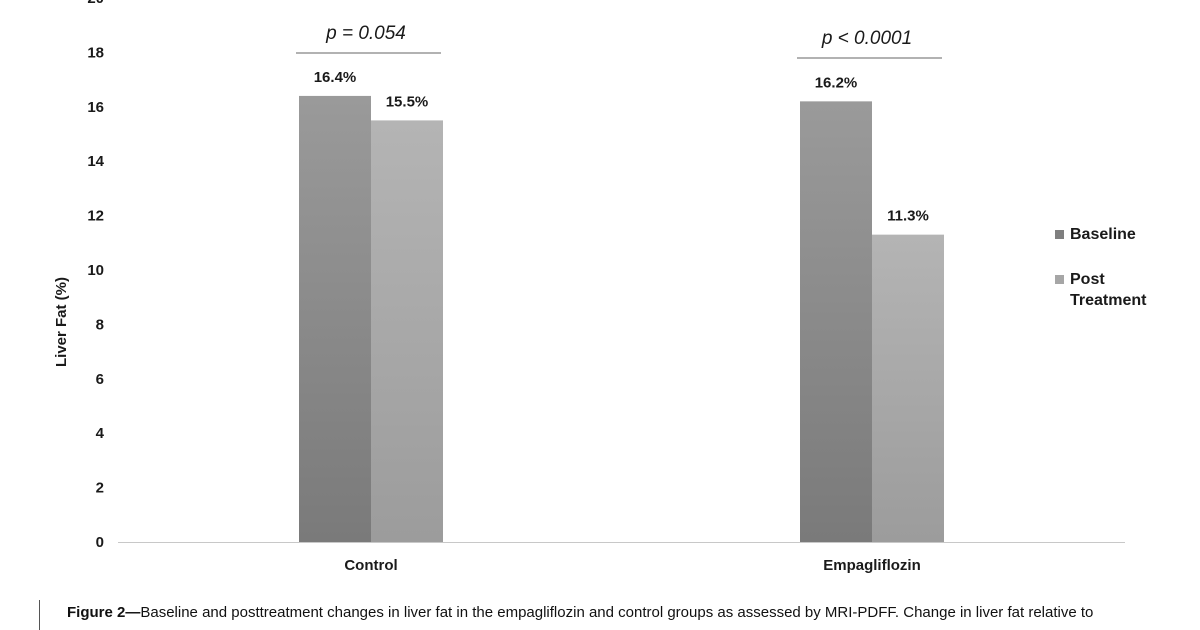 This screenshot has width=1200, height=630. I want to click on data-label-empagliflozin-post-treatment: 11.3%, so click(908, 216).